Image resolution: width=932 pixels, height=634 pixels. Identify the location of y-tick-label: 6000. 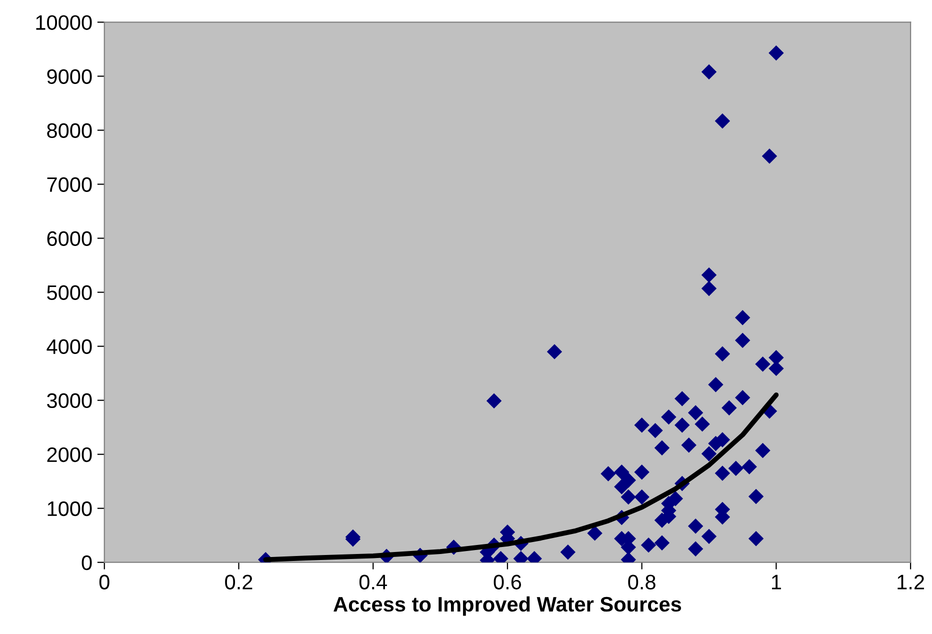
(69, 238).